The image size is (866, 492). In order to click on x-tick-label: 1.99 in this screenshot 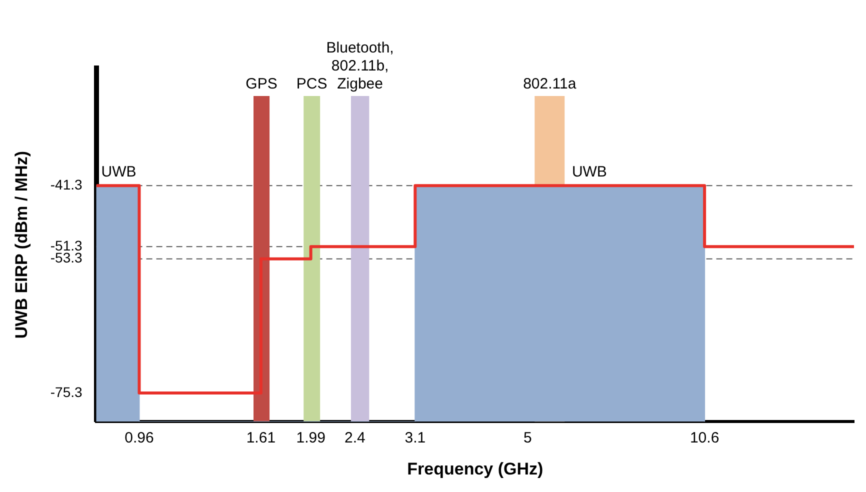, I will do `click(311, 438)`.